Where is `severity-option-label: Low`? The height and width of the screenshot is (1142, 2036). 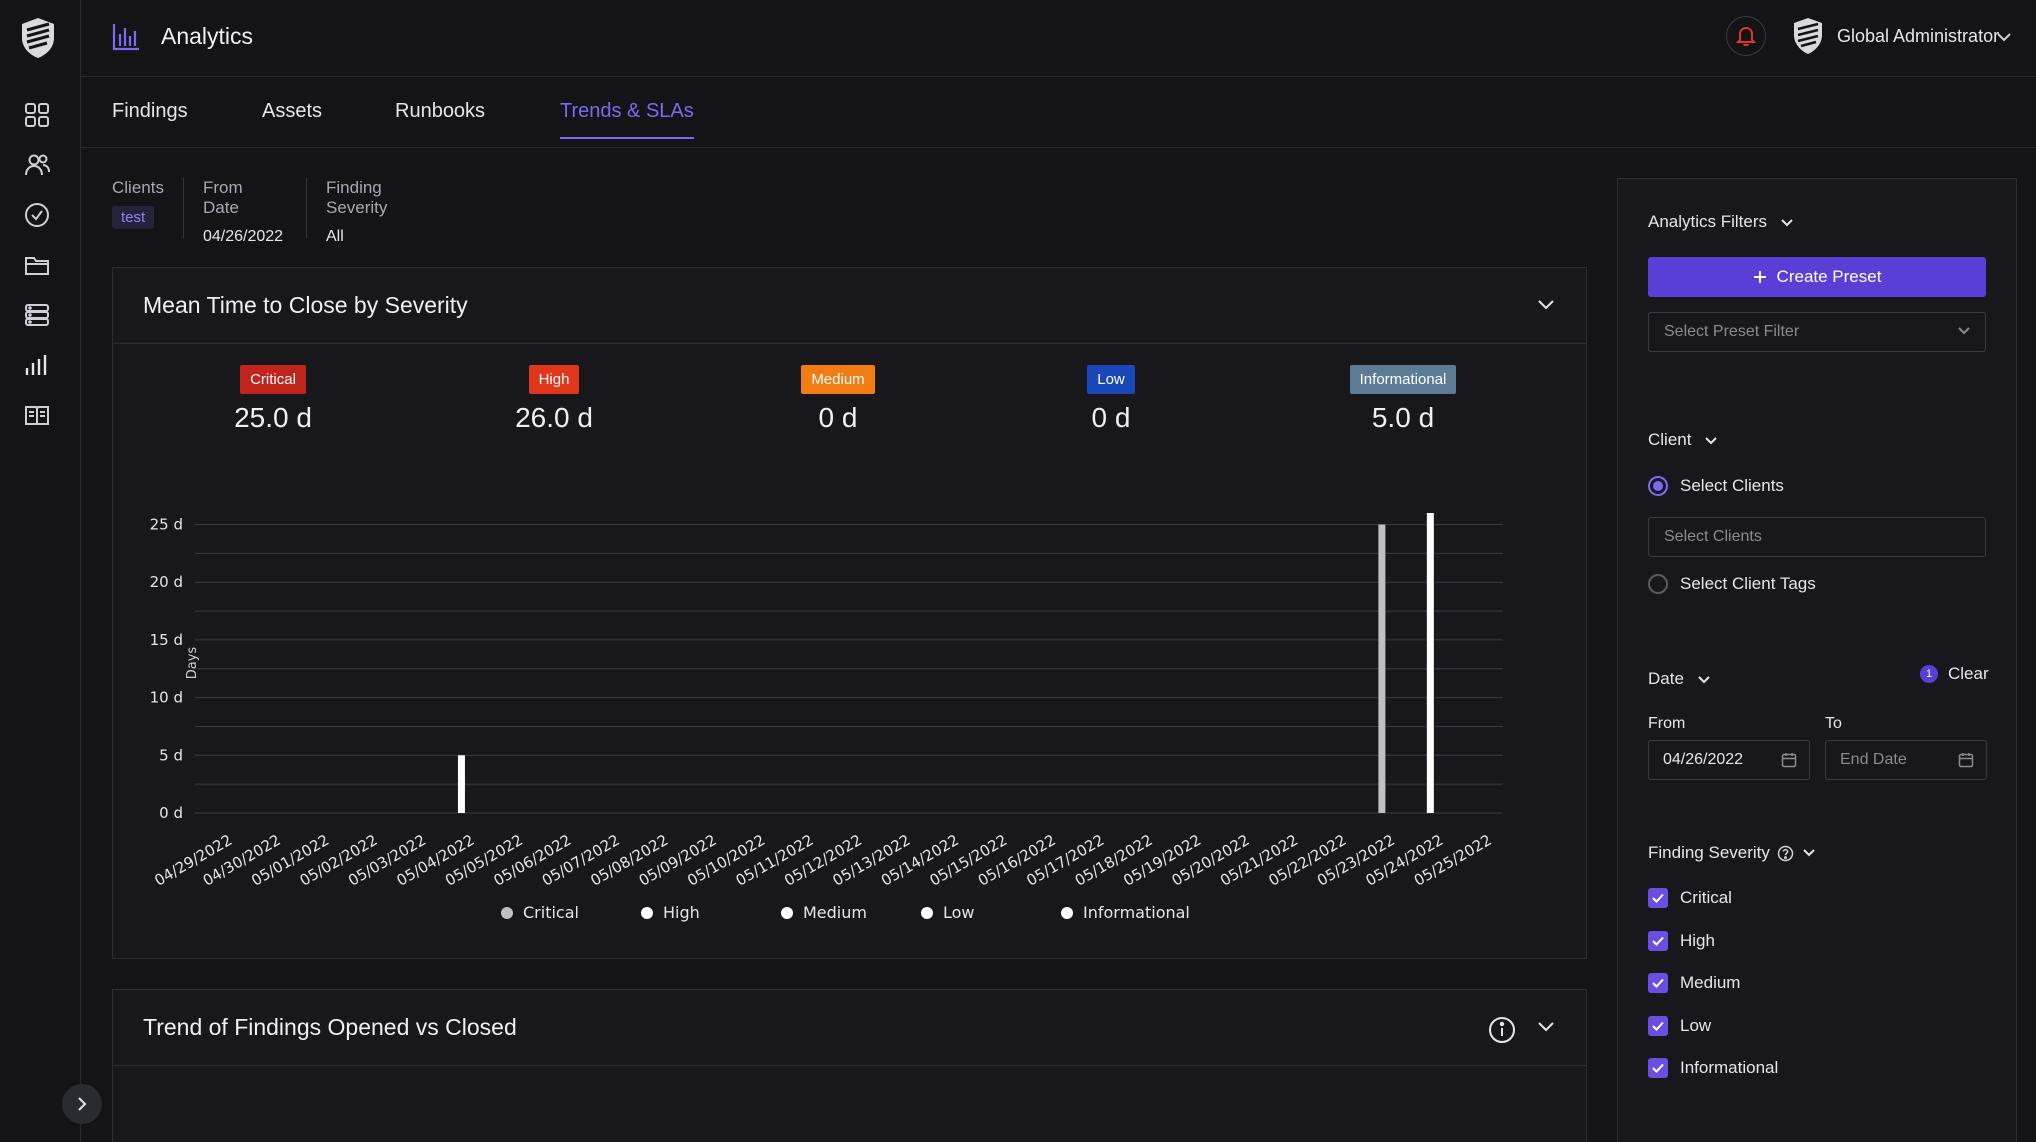
severity-option-label: Low is located at coordinates (1696, 1025).